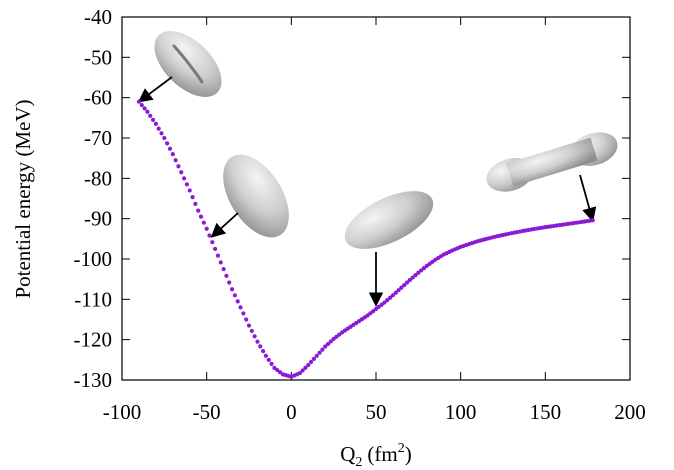 The width and height of the screenshot is (674, 470). Describe the element at coordinates (155, 89) in the screenshot. I see `annotation-arrow-hourglass-ellipsoid` at that location.